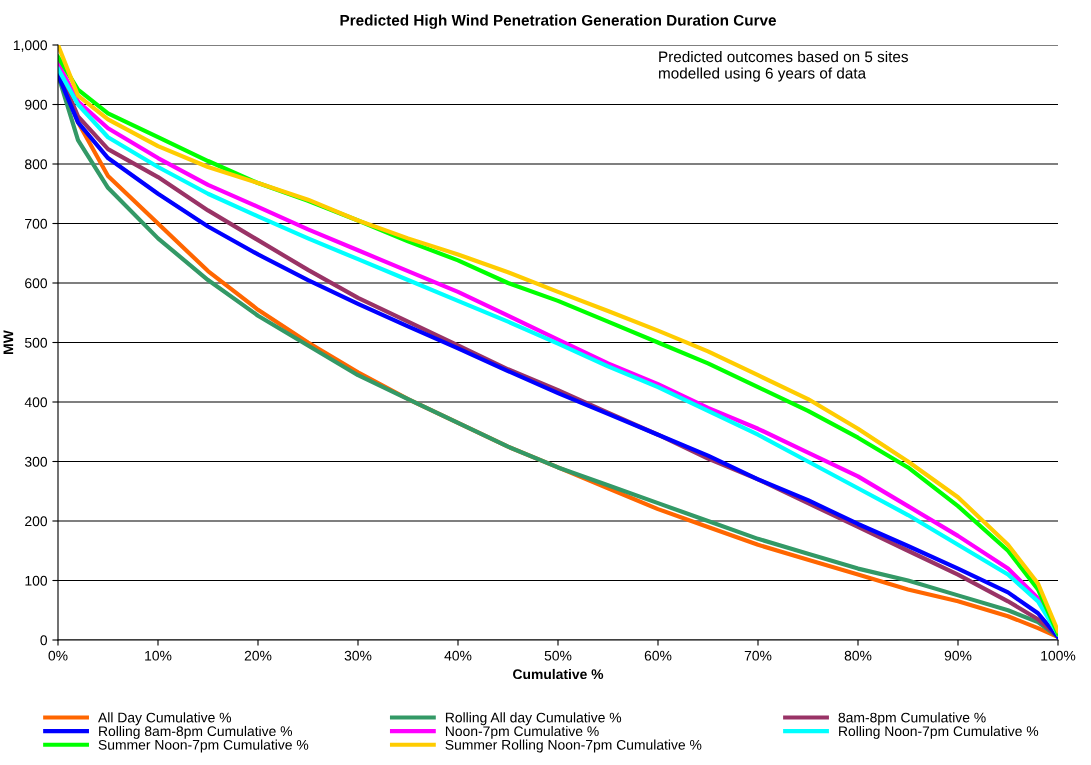 The height and width of the screenshot is (765, 1091). What do you see at coordinates (858, 655) in the screenshot?
I see `x-tick-label: 80%` at bounding box center [858, 655].